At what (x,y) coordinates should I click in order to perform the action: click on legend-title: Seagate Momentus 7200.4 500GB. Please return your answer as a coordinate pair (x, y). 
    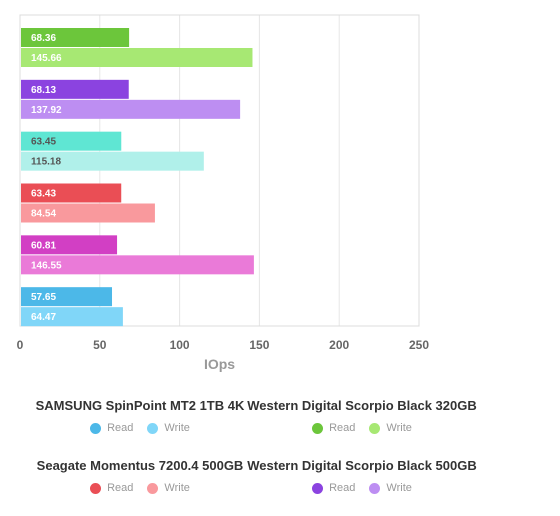
    Looking at the image, I should click on (140, 465).